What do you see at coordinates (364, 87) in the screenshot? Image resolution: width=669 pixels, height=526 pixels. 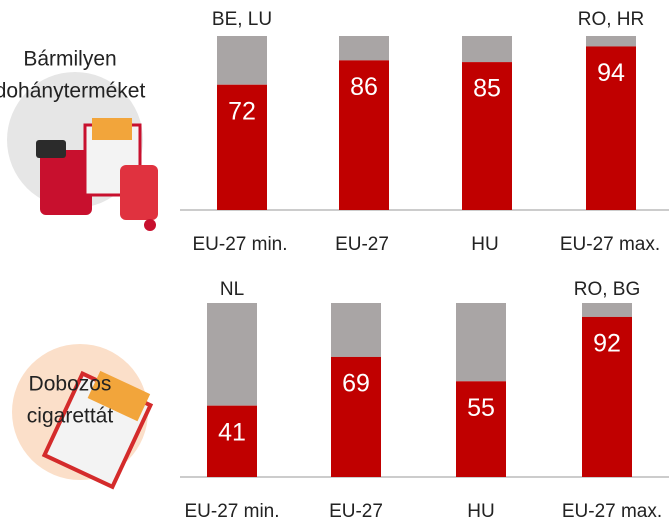 I see `value-label: 86` at bounding box center [364, 87].